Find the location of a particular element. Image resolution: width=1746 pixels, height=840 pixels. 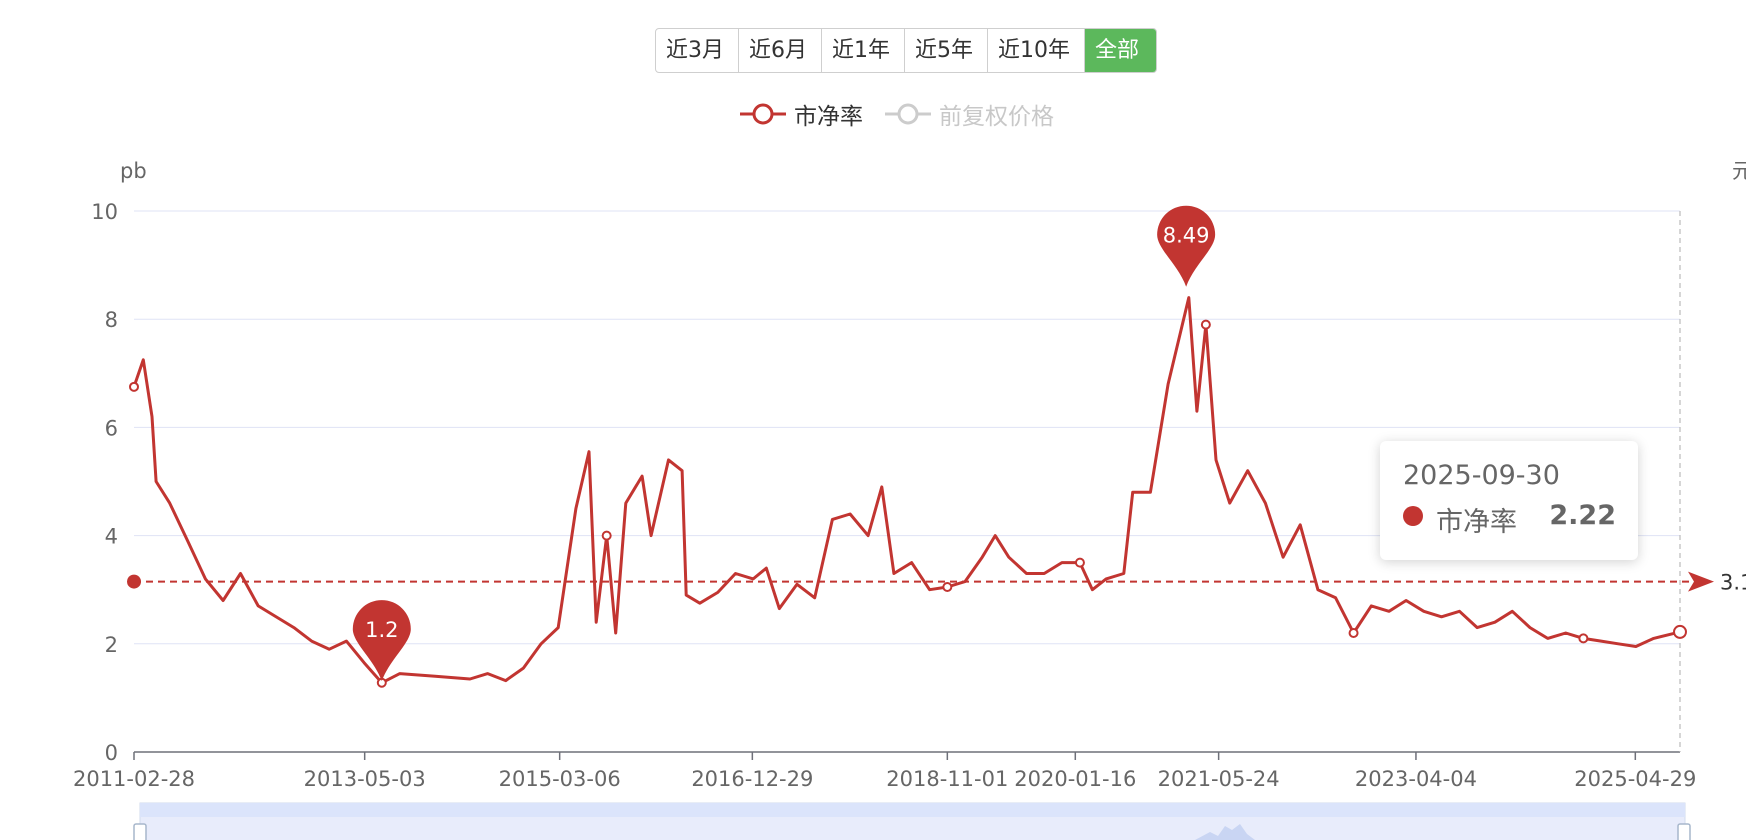

x-tick-label: 2021-05-24 is located at coordinates (1219, 779).